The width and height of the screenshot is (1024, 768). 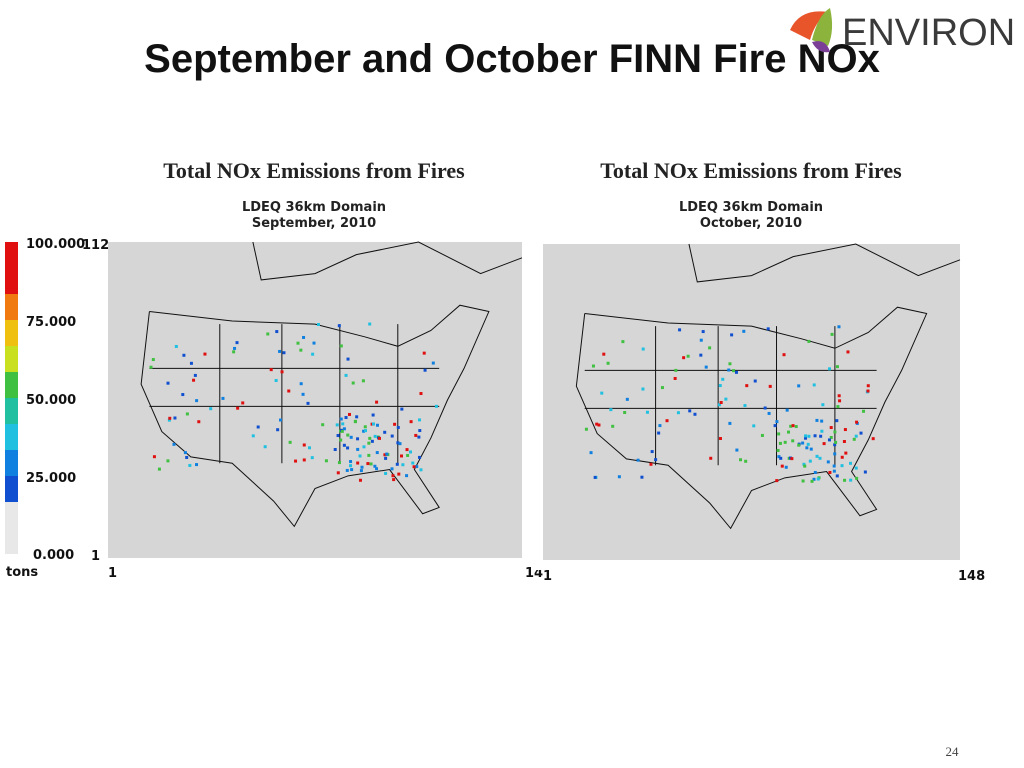 What do you see at coordinates (51, 478) in the screenshot?
I see `colorbar-label: 25.000` at bounding box center [51, 478].